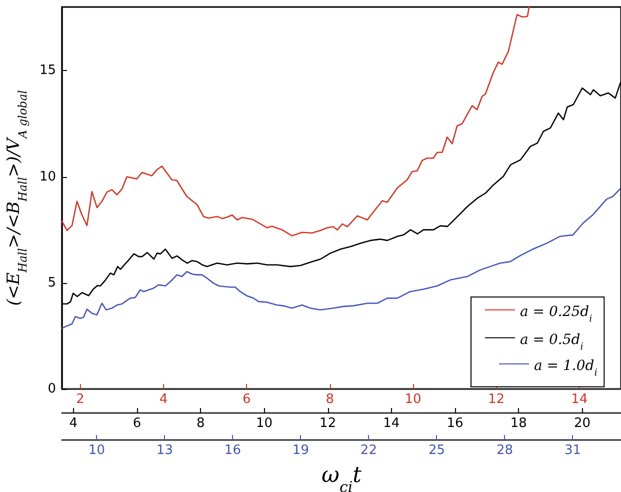  Describe the element at coordinates (264, 423) in the screenshot. I see `x2-tick-label: 10` at that location.